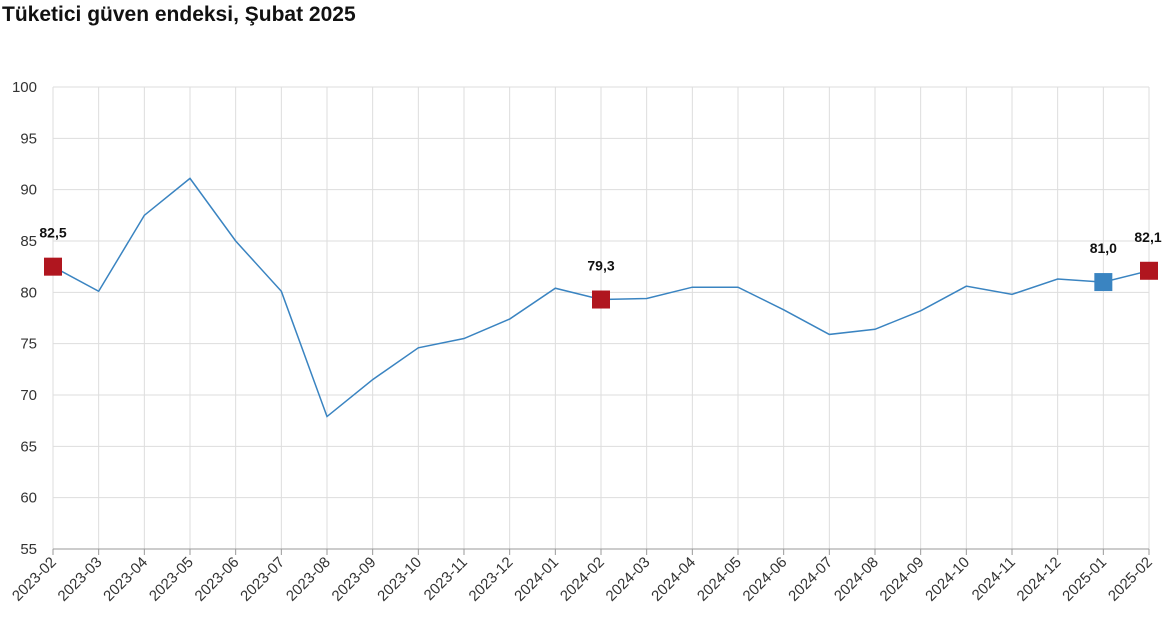 The image size is (1166, 628). Describe the element at coordinates (28, 190) in the screenshot. I see `y-tick-label: 90` at that location.